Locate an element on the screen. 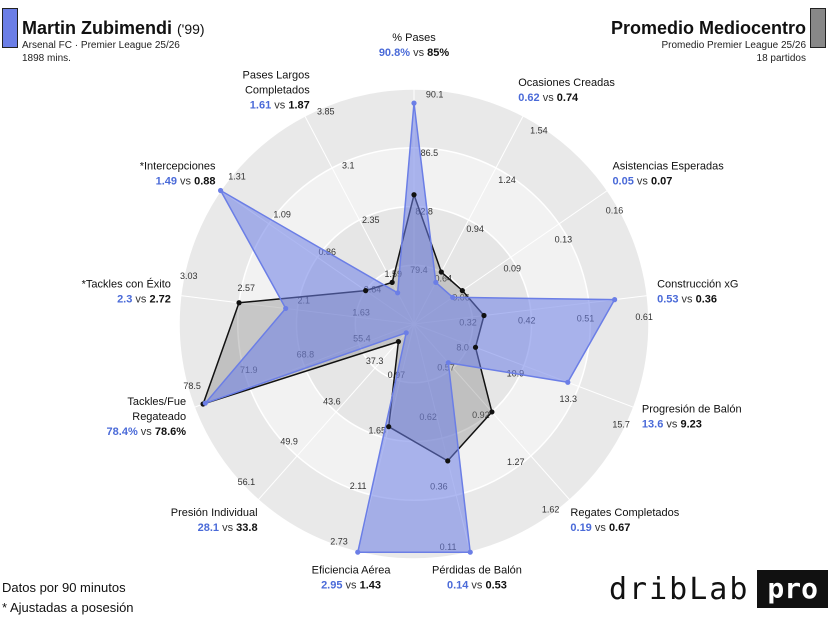  axis-values: 0.62 vs 0.74 is located at coordinates (548, 98).